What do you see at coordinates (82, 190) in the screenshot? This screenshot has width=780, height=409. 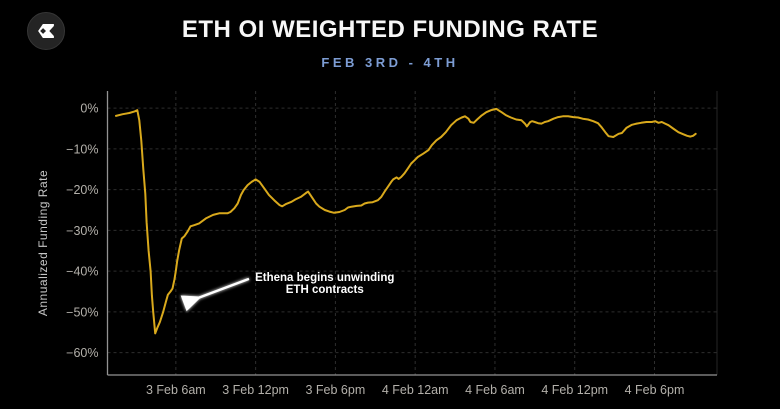 I see `y-tick-label: −20%` at bounding box center [82, 190].